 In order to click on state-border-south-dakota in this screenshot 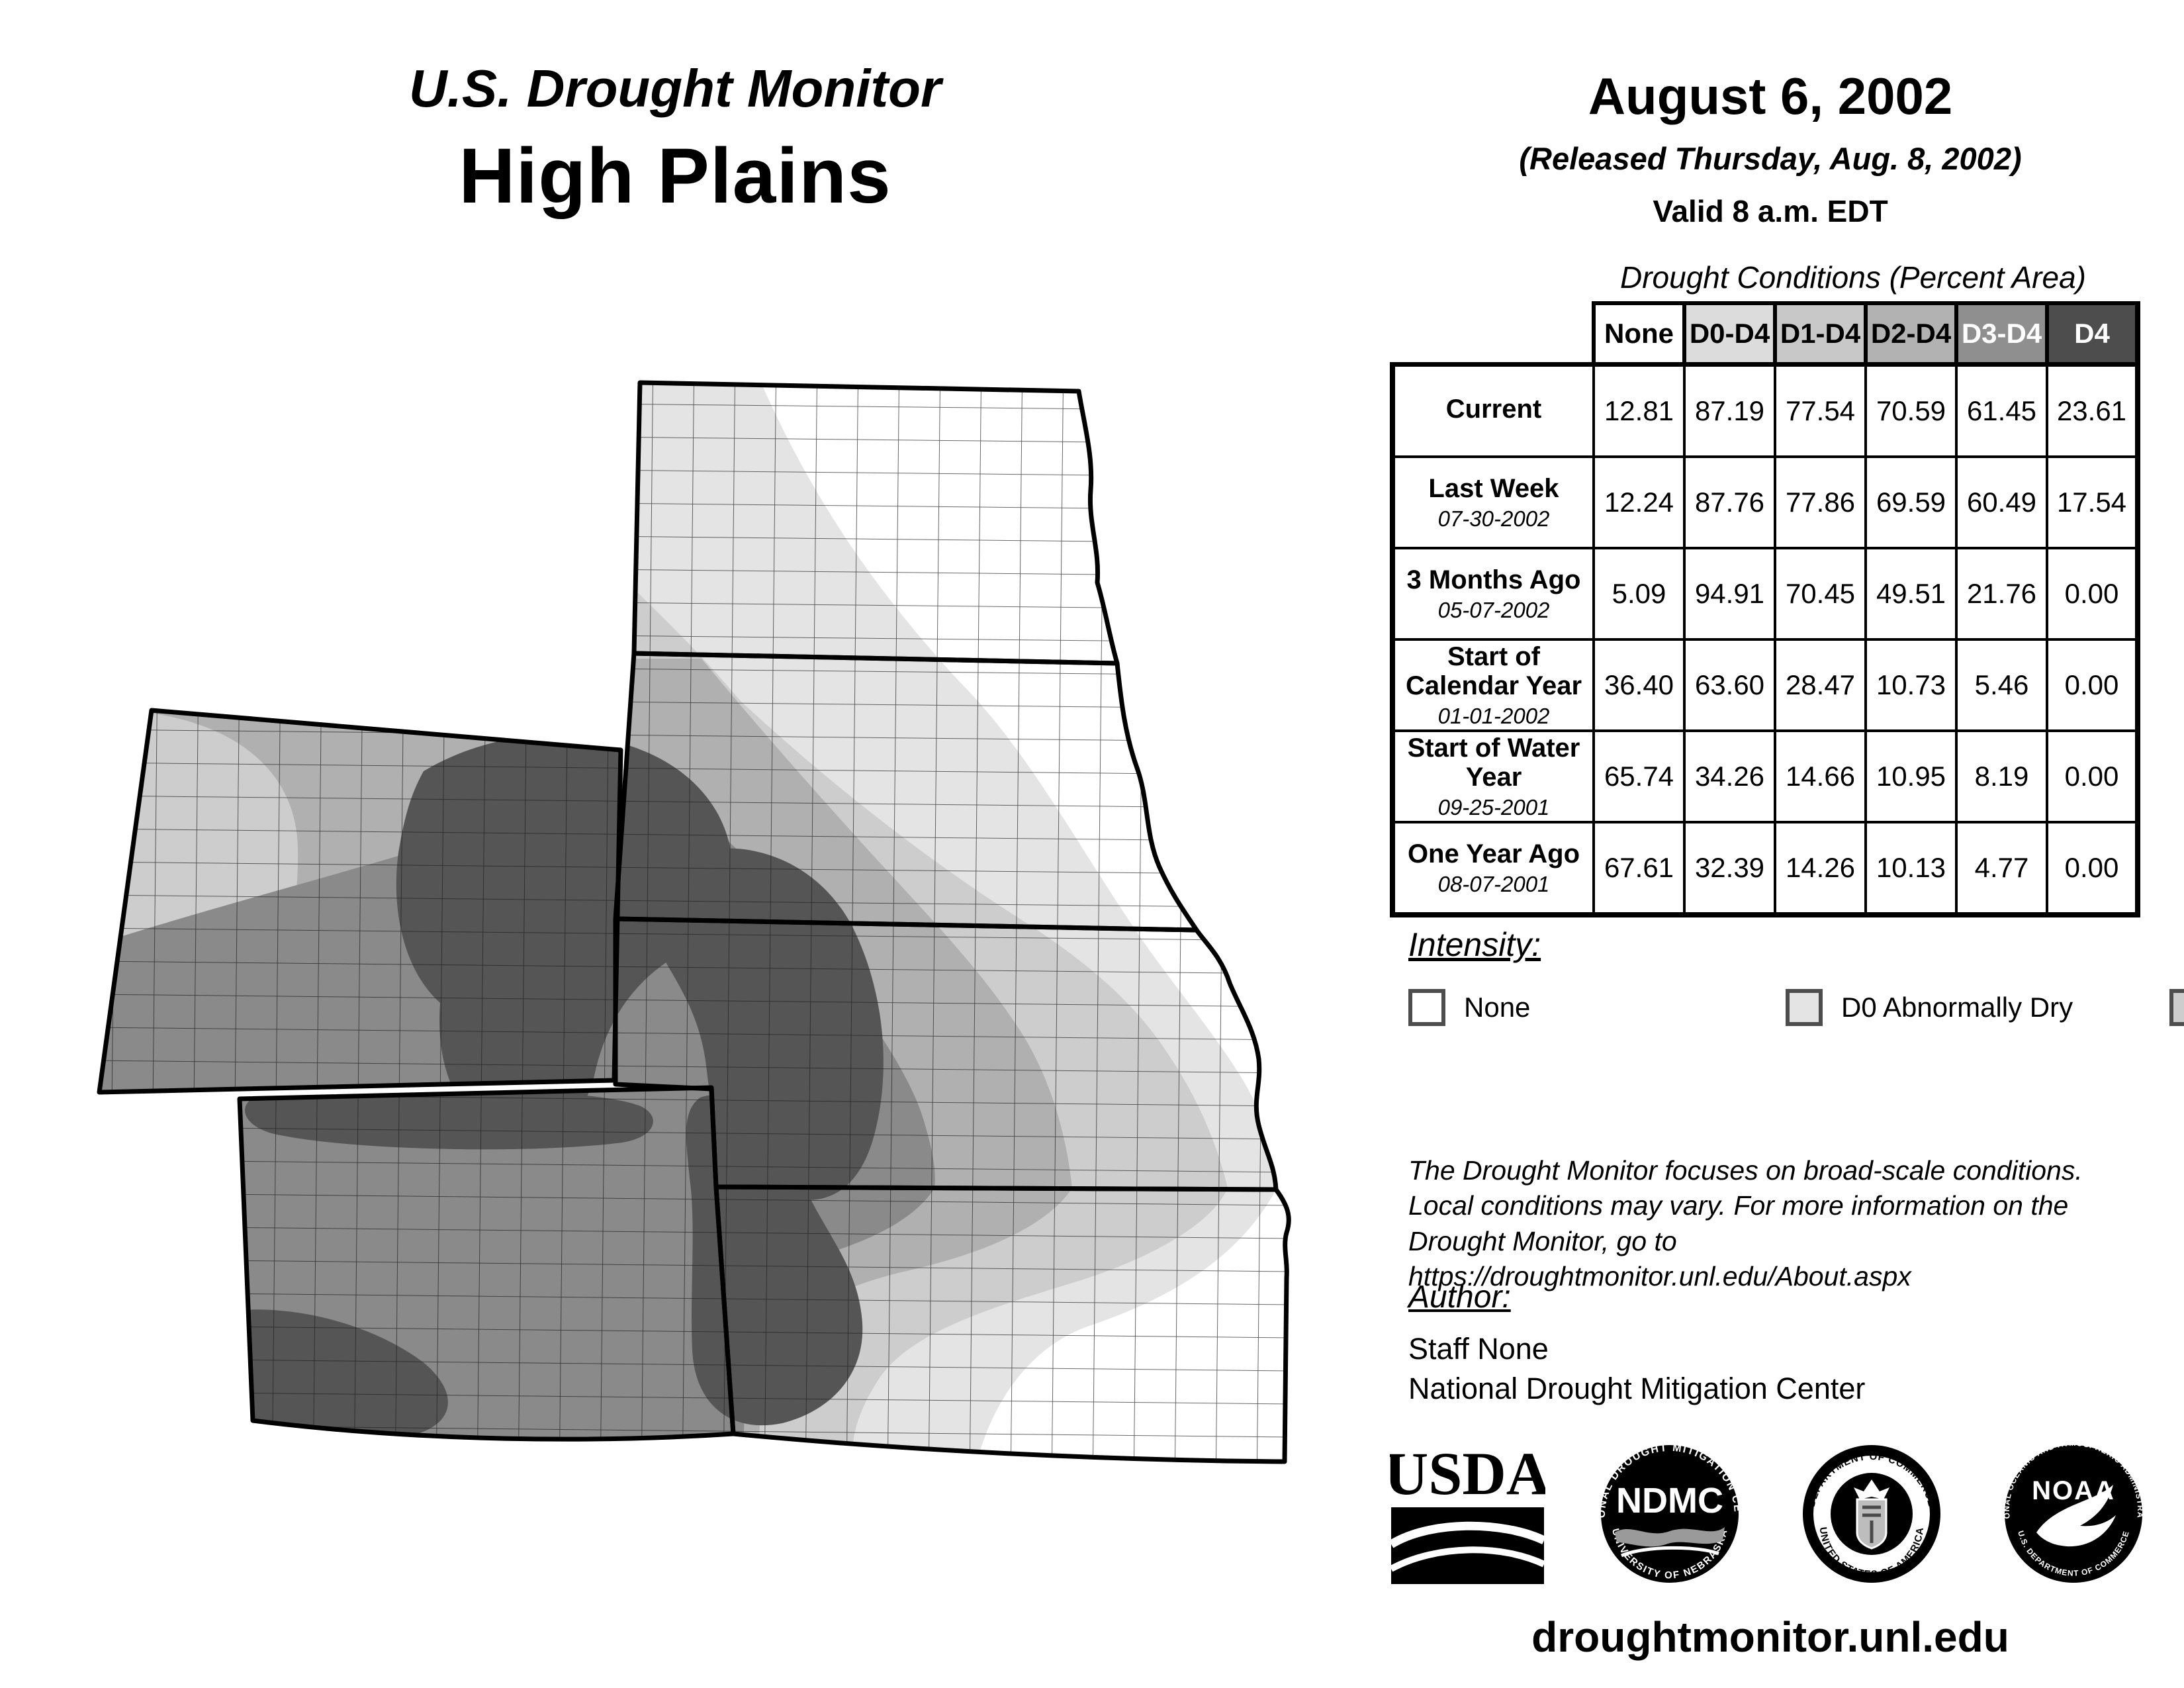, I will do `click(906, 792)`.